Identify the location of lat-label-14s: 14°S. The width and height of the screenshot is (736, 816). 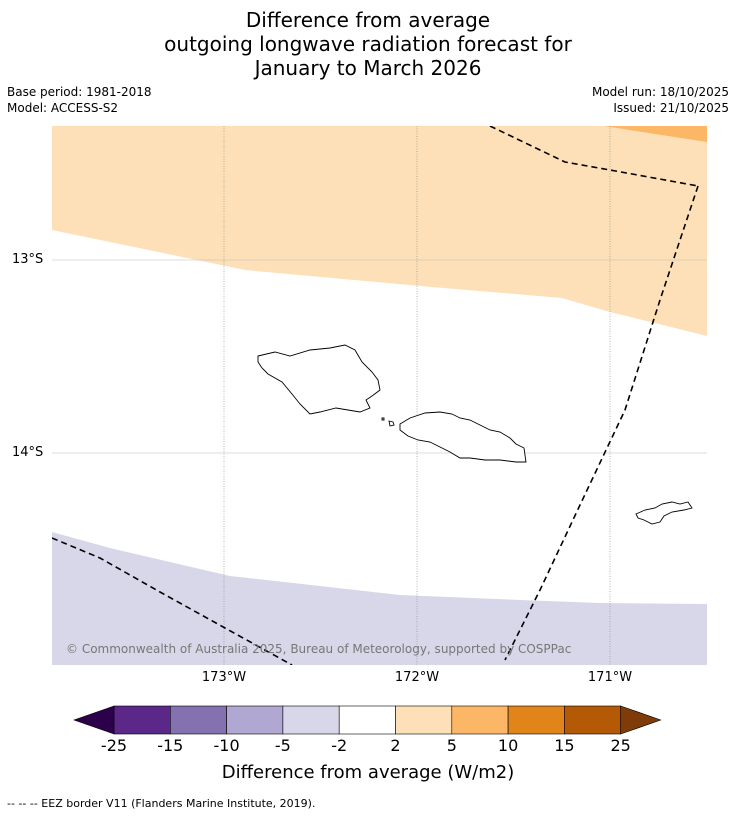
(28, 452).